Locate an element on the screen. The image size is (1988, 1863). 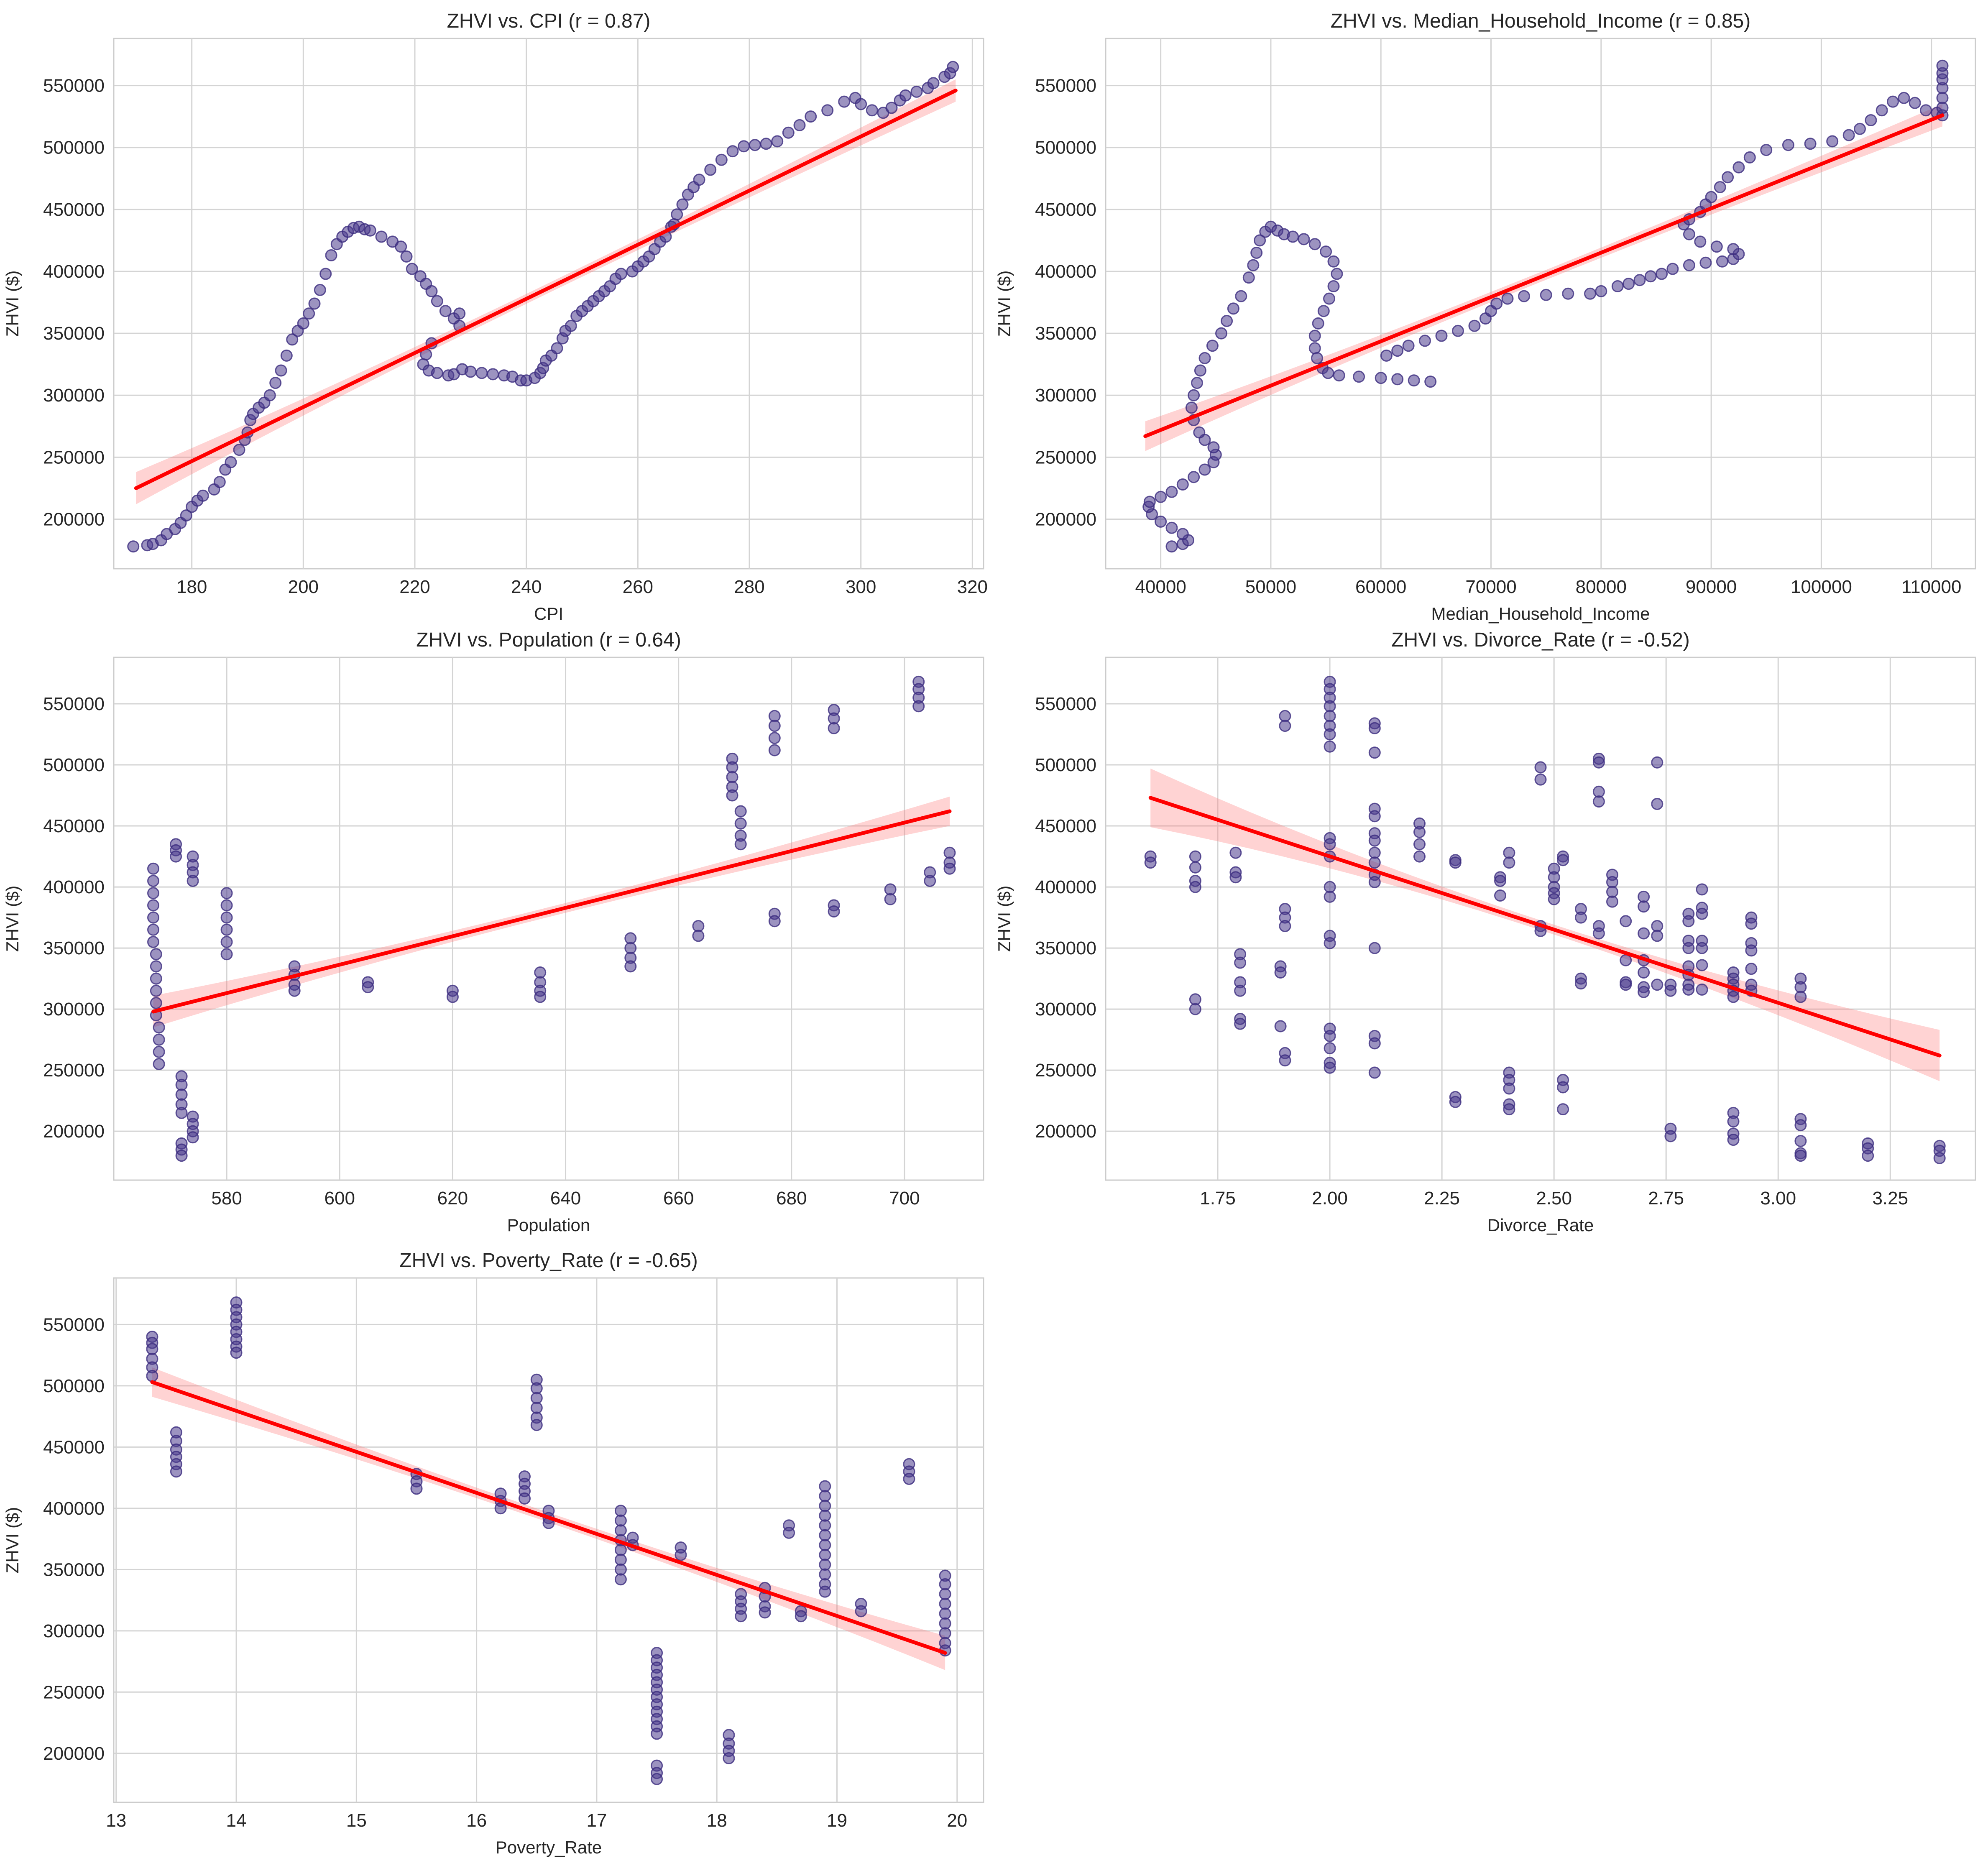
y-tick-label: 500000 is located at coordinates (74, 148).